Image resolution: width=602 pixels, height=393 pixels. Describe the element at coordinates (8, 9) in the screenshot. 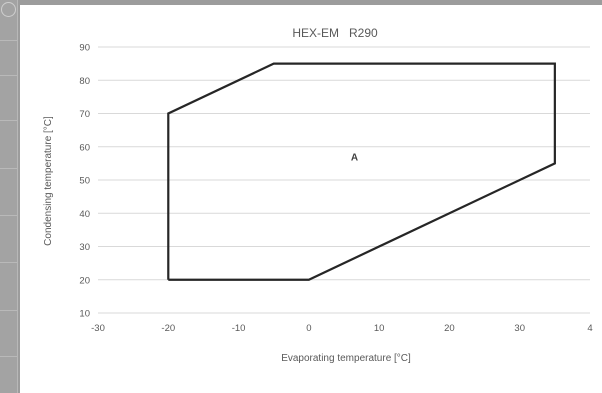

I see `circle-icon` at that location.